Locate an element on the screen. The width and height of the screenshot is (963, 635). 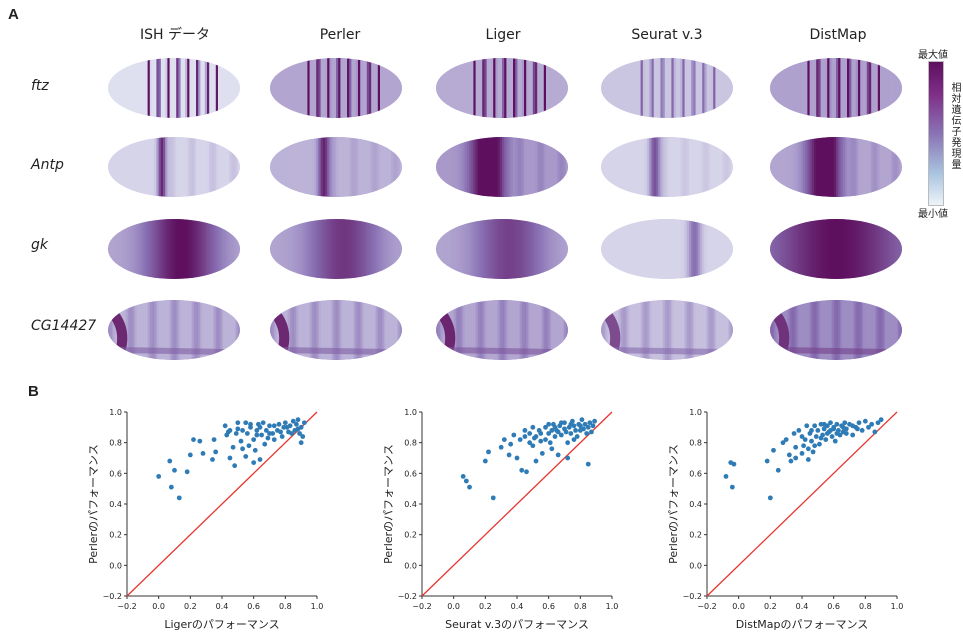
x-tick-label: 0.0 is located at coordinates (738, 606).